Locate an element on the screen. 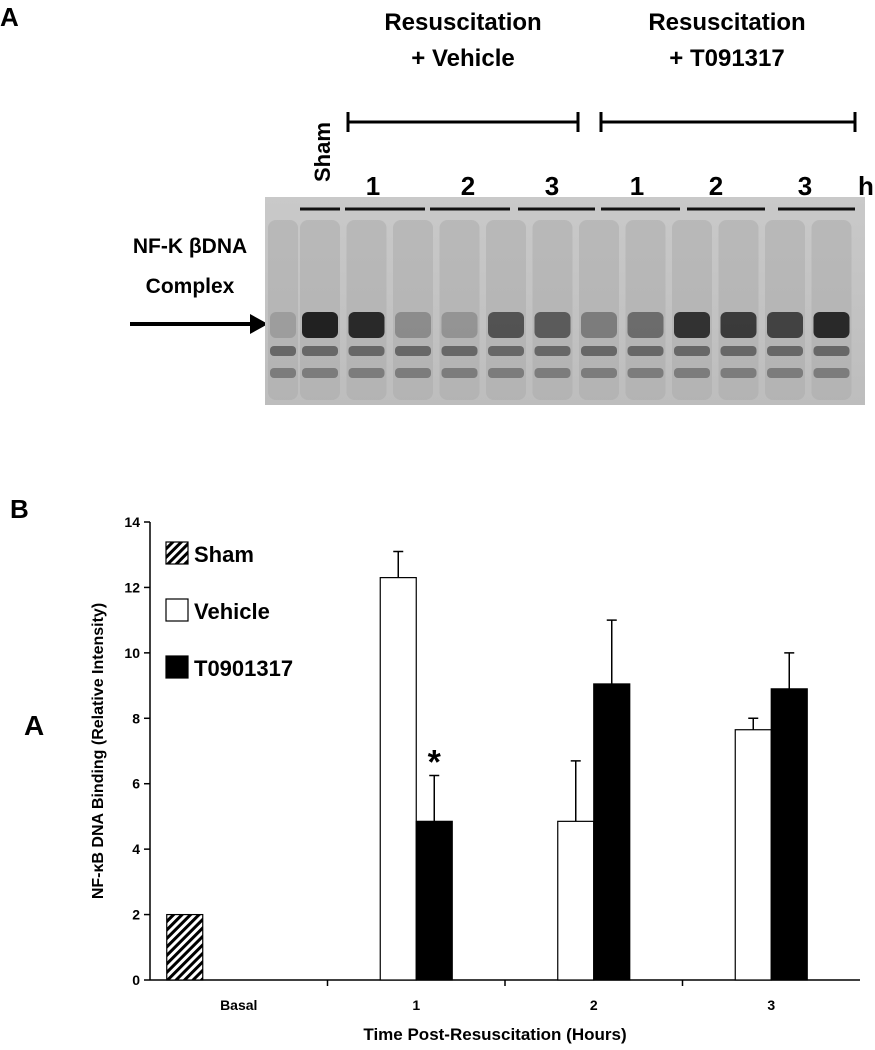 The image size is (875, 1050). y-tick-label: 8 is located at coordinates (136, 718).